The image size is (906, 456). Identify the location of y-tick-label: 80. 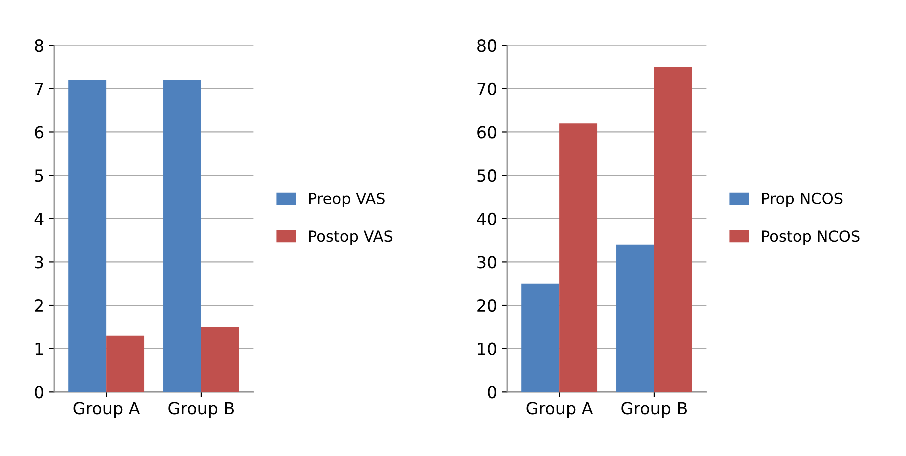
(487, 46).